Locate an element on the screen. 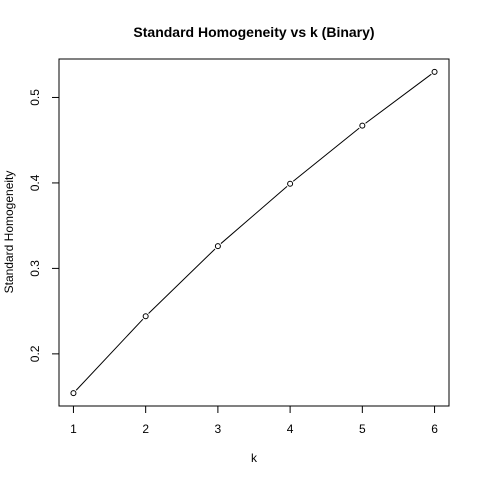 The width and height of the screenshot is (480, 480). x-tick-label: 4 is located at coordinates (290, 429).